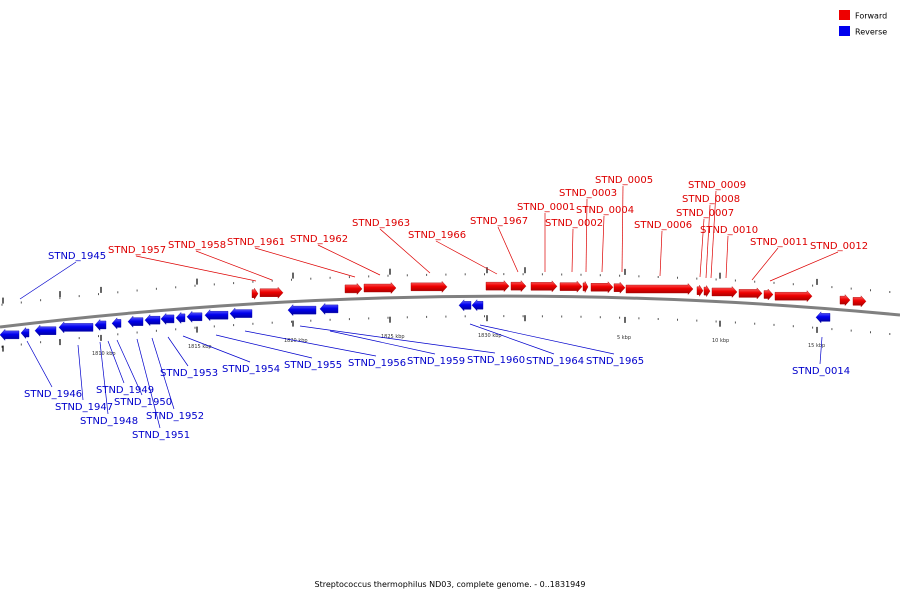 The image size is (900, 600). Describe the element at coordinates (137, 250) in the screenshot. I see `forward-gene-label: STND_1957` at that location.